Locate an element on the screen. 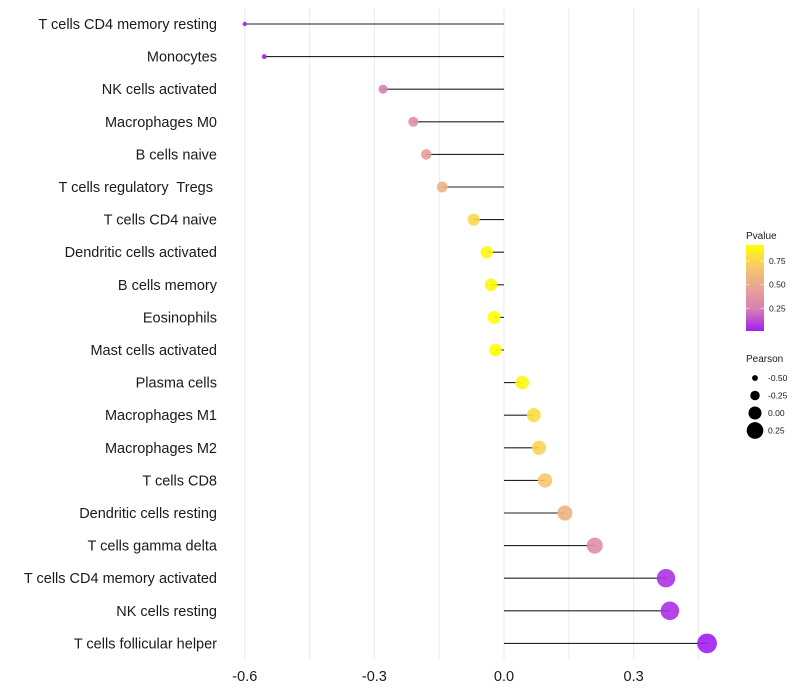  pearson-legend-title: Pearson is located at coordinates (764, 359).